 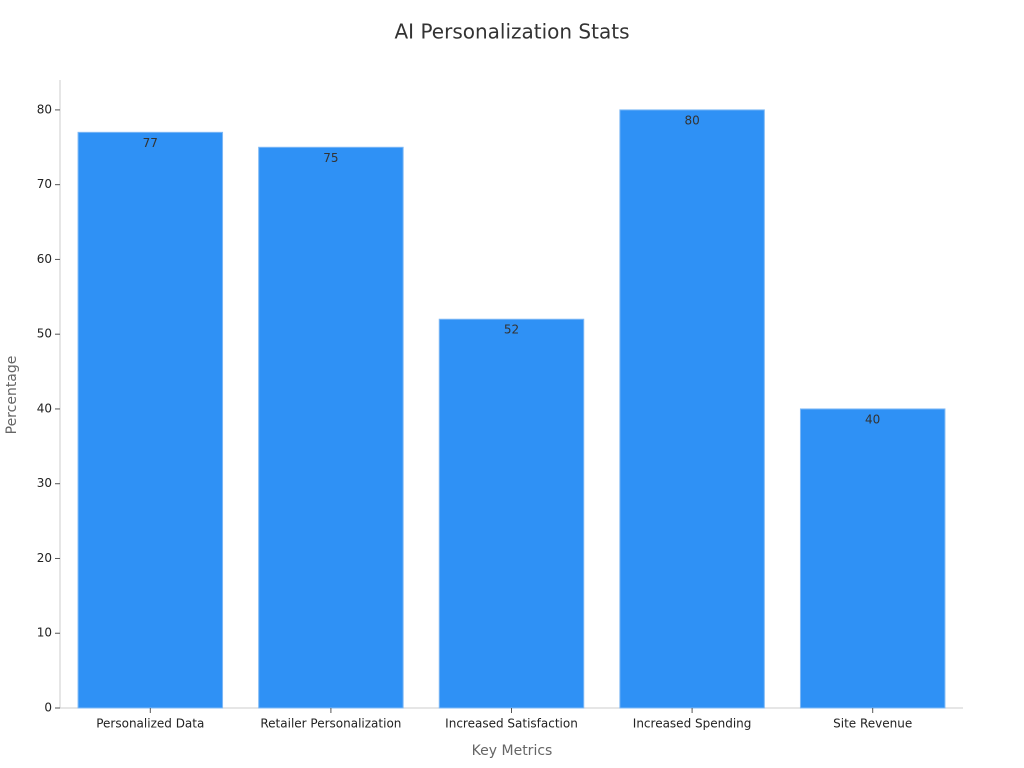 What do you see at coordinates (44, 633) in the screenshot?
I see `y-tick-label: 10` at bounding box center [44, 633].